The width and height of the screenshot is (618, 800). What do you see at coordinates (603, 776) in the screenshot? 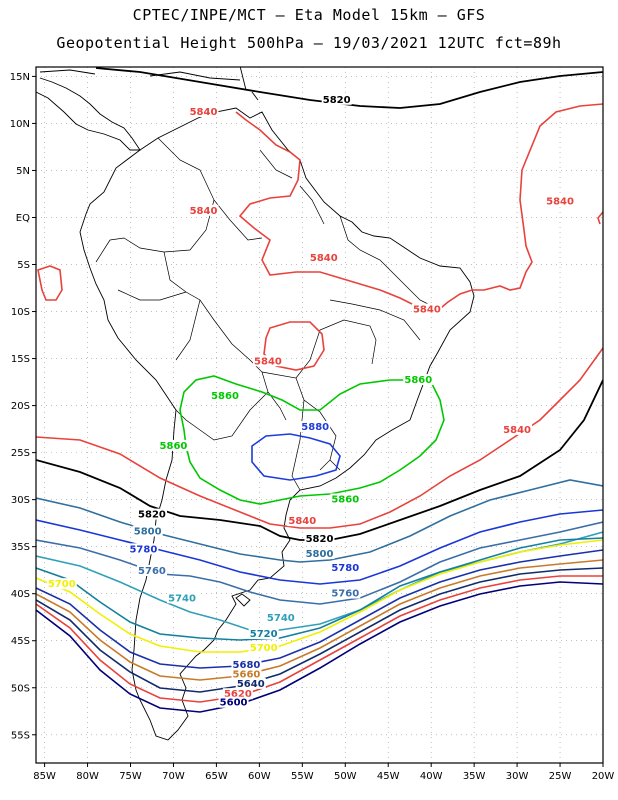
I see `lon-tick-label: 20W` at bounding box center [603, 776].